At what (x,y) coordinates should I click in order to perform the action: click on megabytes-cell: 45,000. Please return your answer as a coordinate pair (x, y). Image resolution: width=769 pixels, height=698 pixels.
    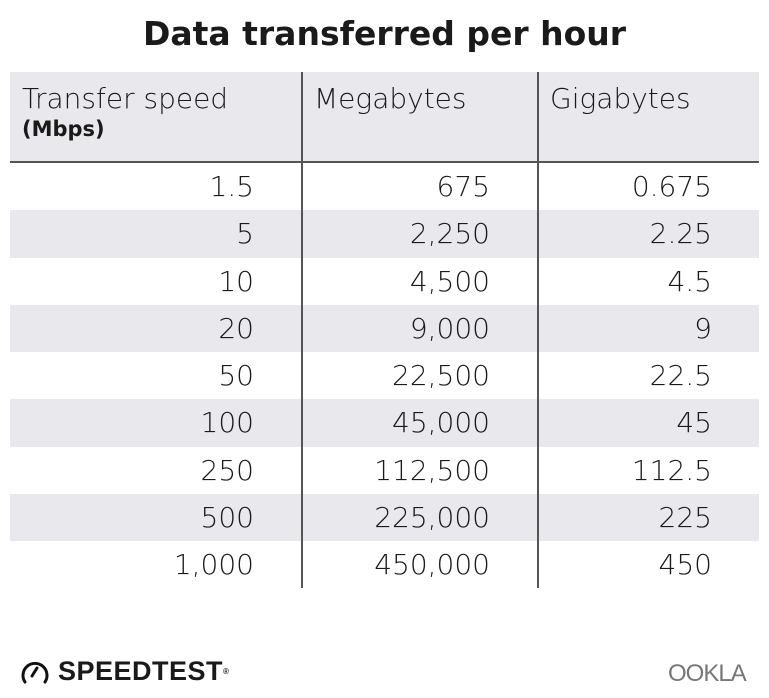
    Looking at the image, I should click on (441, 423).